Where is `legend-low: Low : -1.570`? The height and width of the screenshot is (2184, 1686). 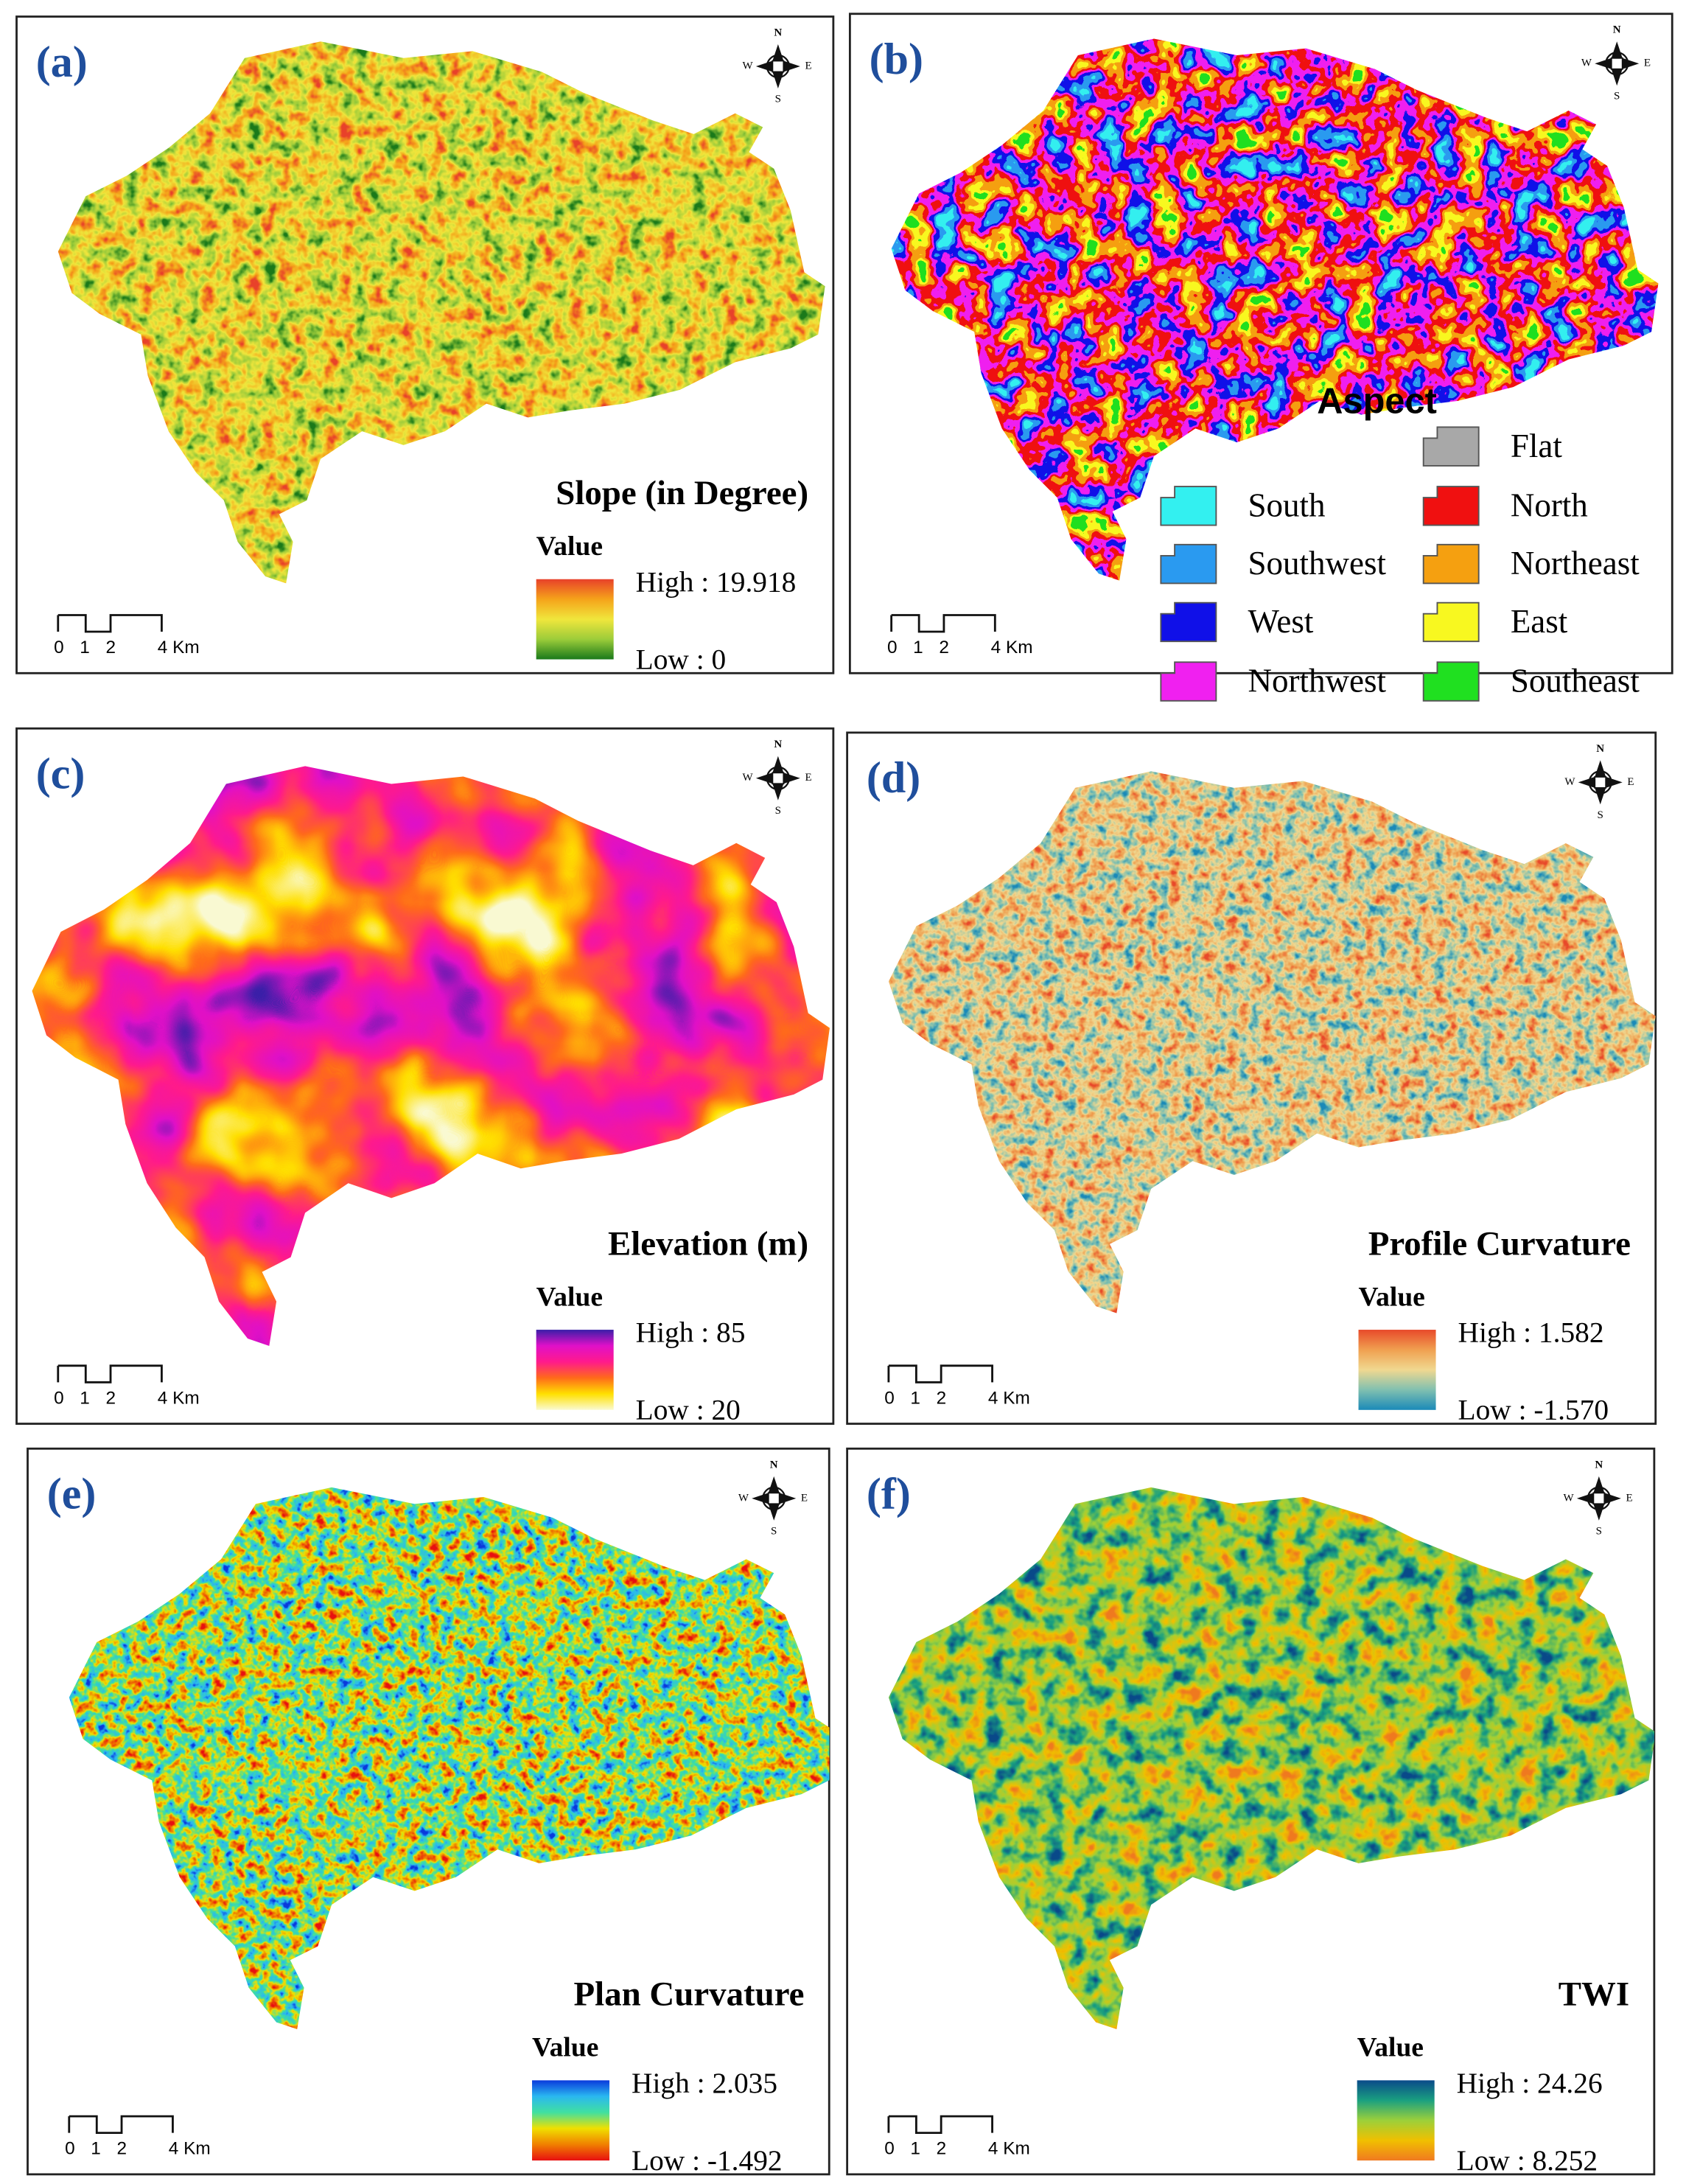 legend-low: Low : -1.570 is located at coordinates (1533, 1410).